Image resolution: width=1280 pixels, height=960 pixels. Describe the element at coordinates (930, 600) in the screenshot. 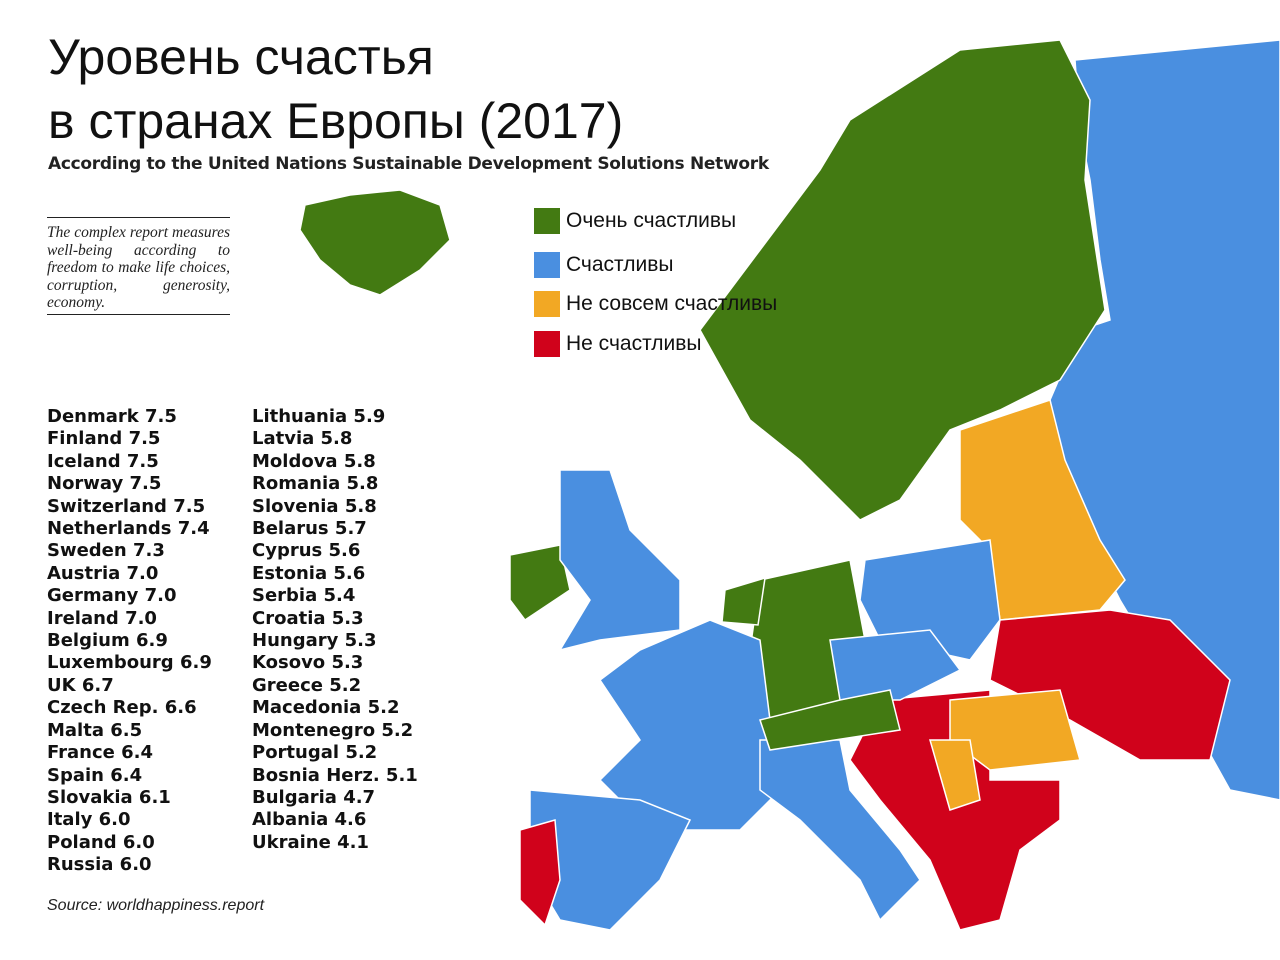

I see `poland` at that location.